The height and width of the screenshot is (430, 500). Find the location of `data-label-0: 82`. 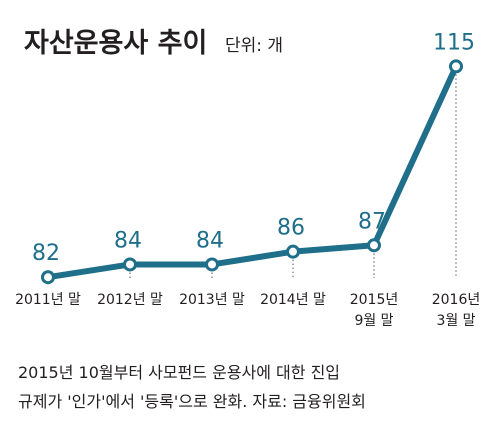

data-label-0: 82 is located at coordinates (46, 253).